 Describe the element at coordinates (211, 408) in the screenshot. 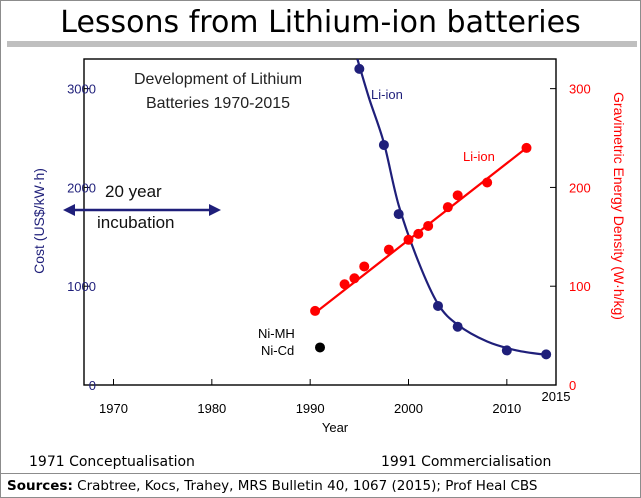

I see `x-tick-label: 1980` at that location.